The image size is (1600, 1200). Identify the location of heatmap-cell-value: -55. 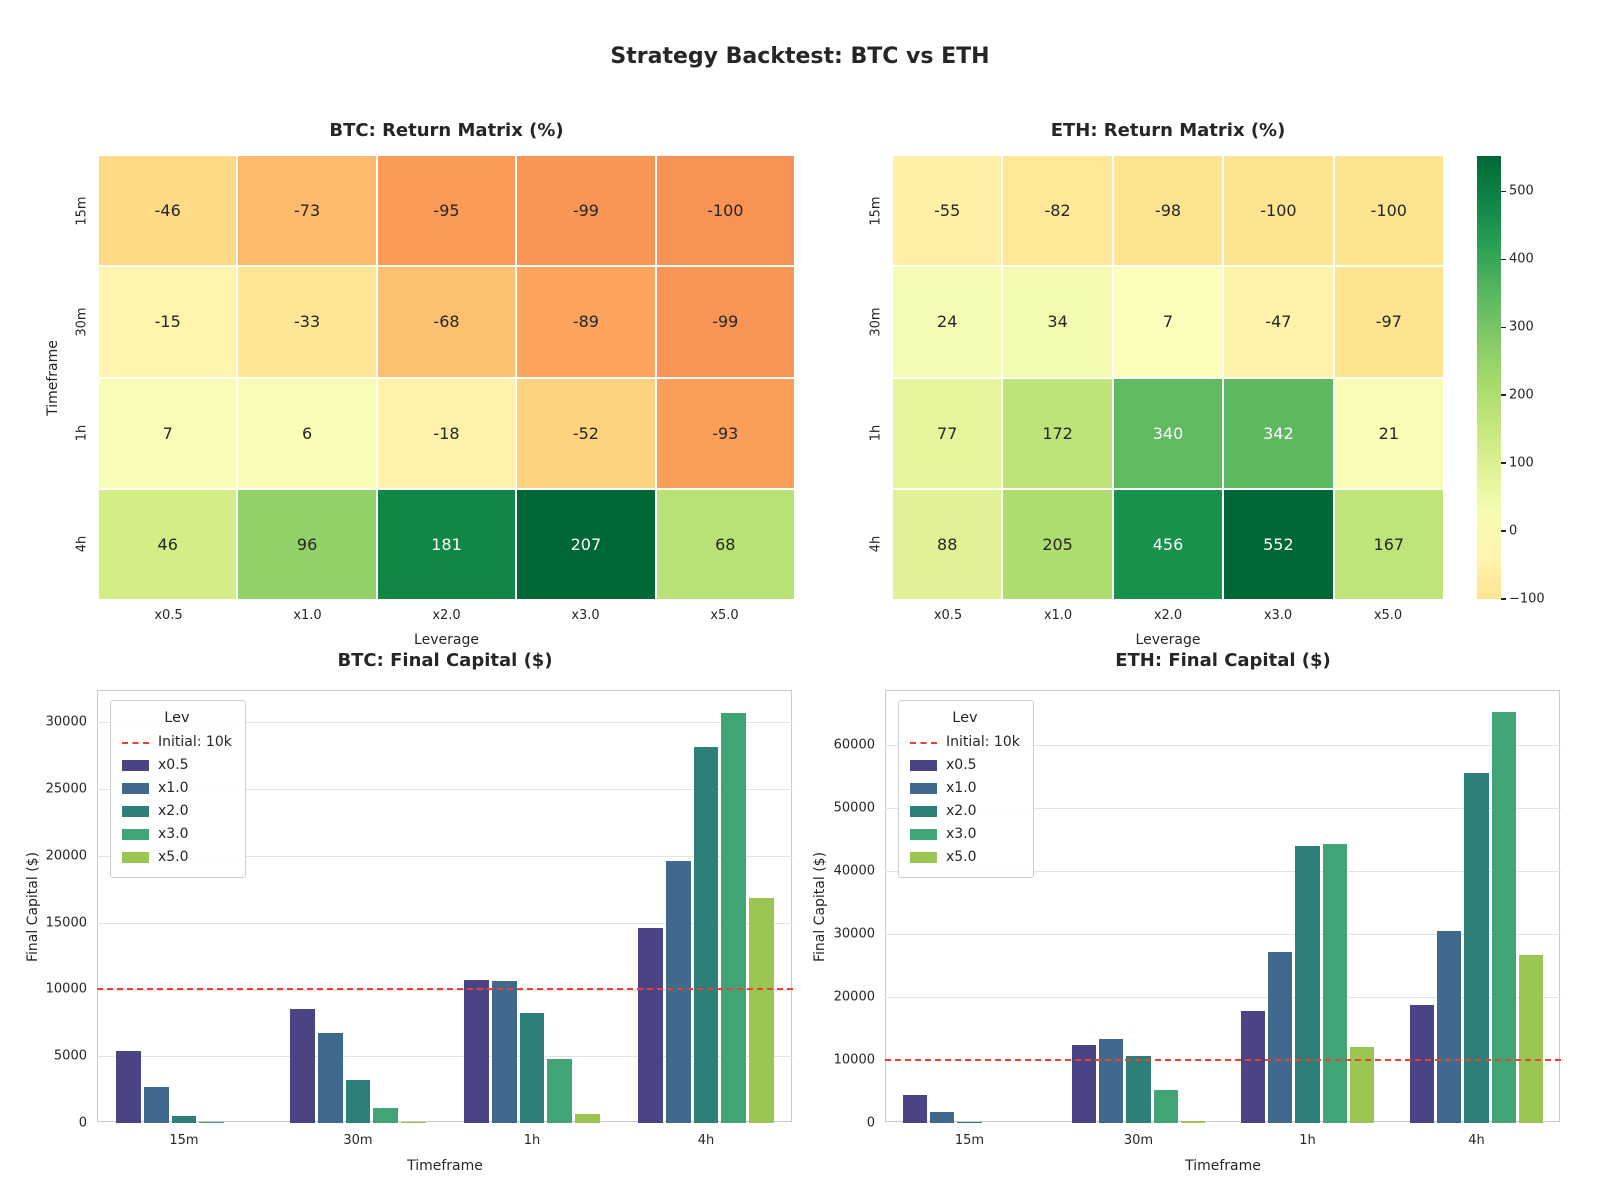
(947, 211).